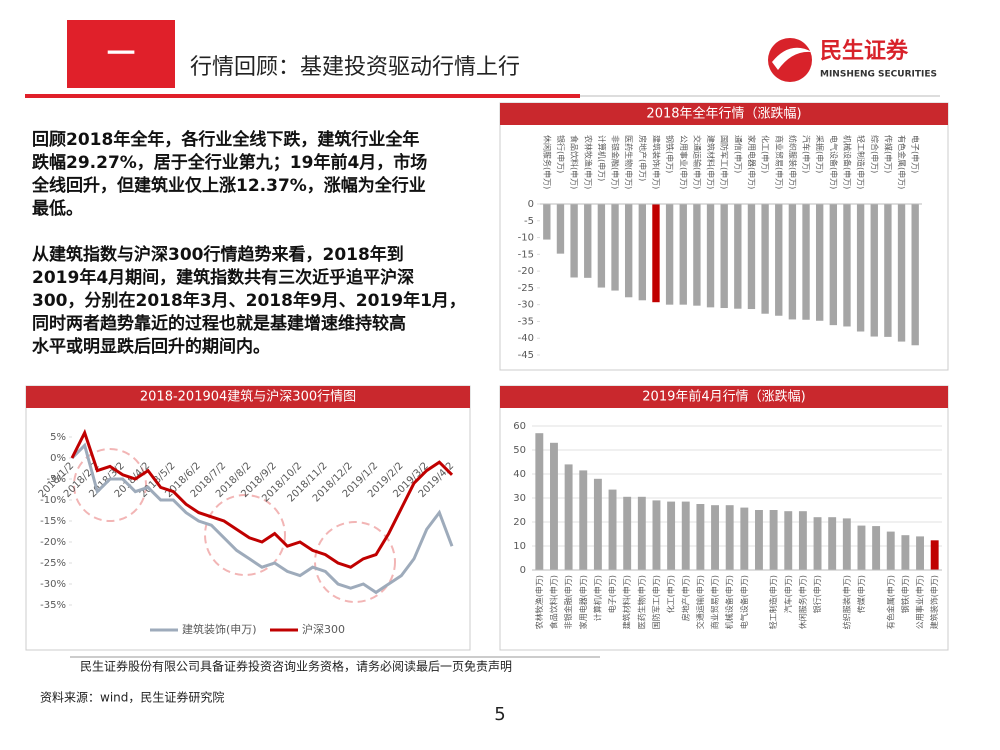 This screenshot has height=750, width=1000. Describe the element at coordinates (228, 185) in the screenshot. I see `paragraph-line: 全线回升，但建筑业仅上涨12.37%，涨幅为全行业` at that location.